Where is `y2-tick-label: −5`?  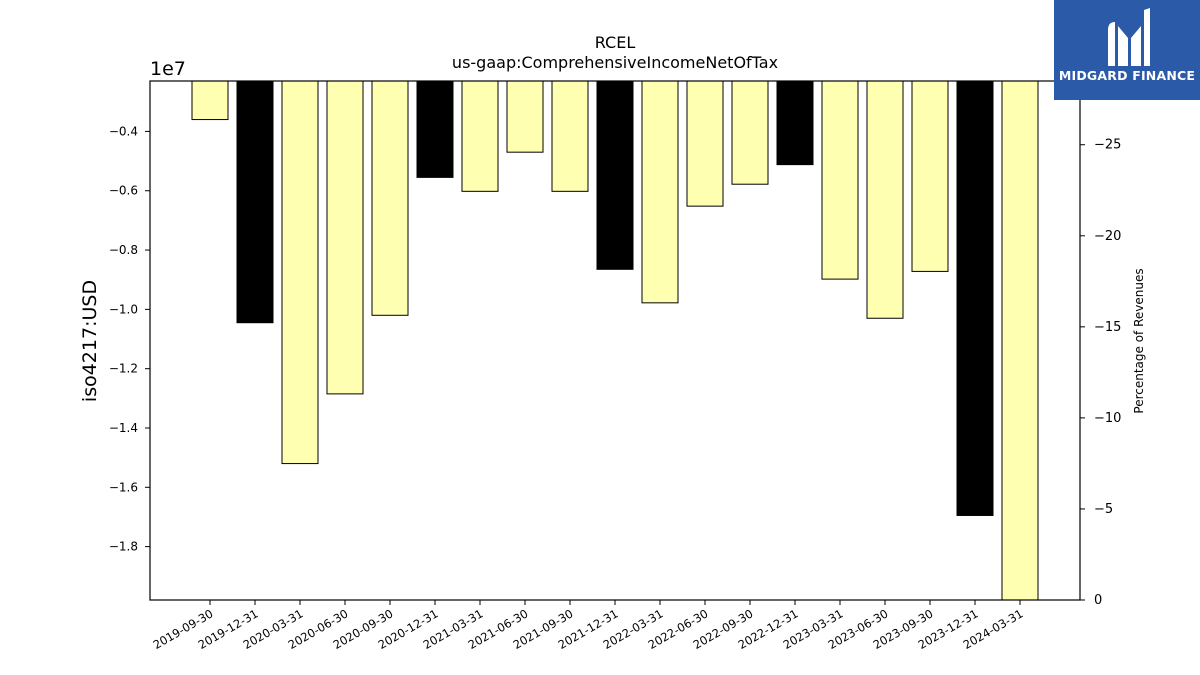
y2-tick-label: −5 is located at coordinates (1103, 509).